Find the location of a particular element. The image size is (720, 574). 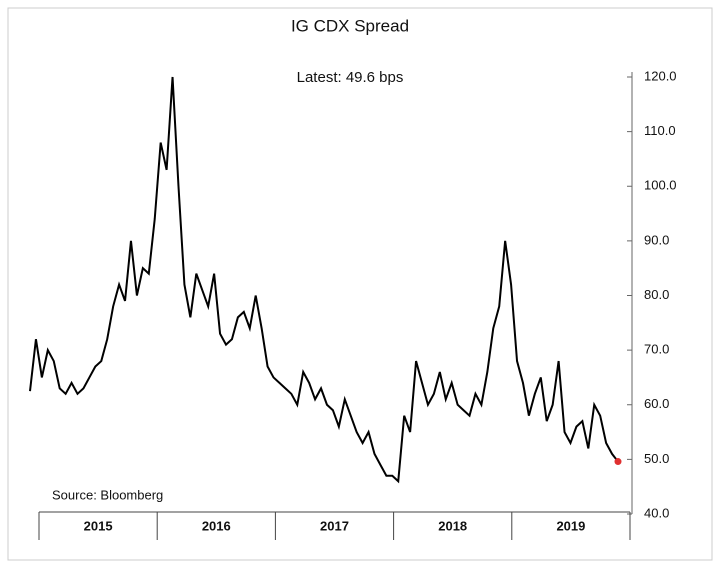

source-note: Source: Bloomberg is located at coordinates (107, 494).